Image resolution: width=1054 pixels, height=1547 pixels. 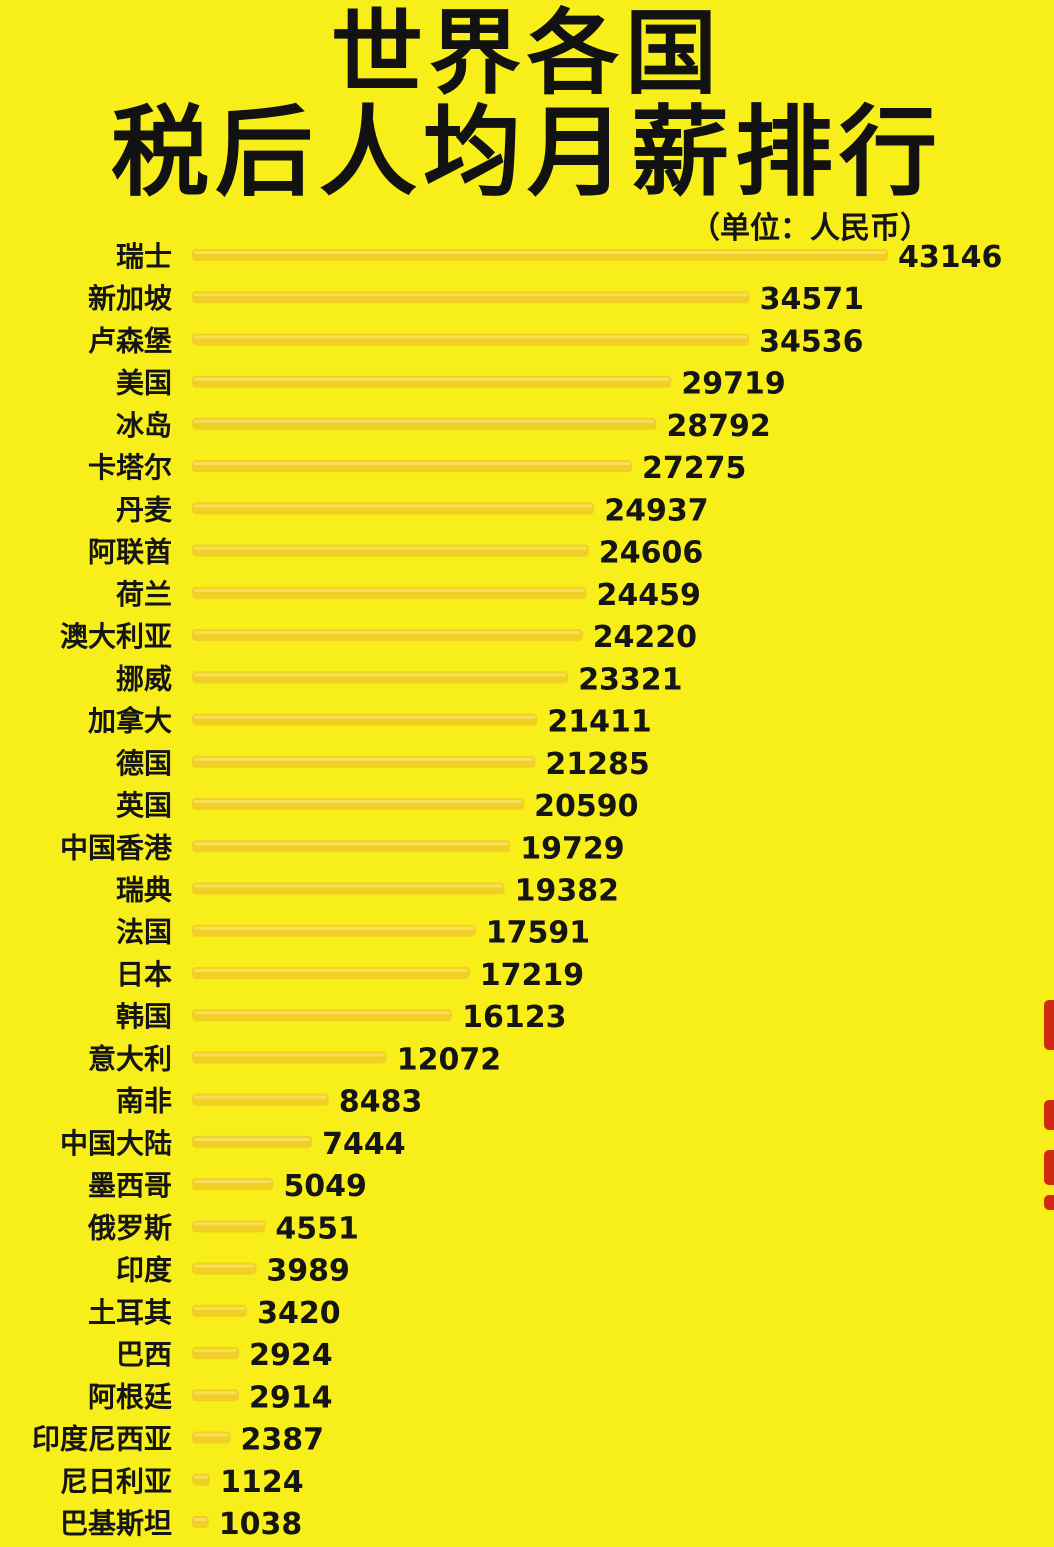 What do you see at coordinates (449, 1059) in the screenshot?
I see `value-label: 12072` at bounding box center [449, 1059].